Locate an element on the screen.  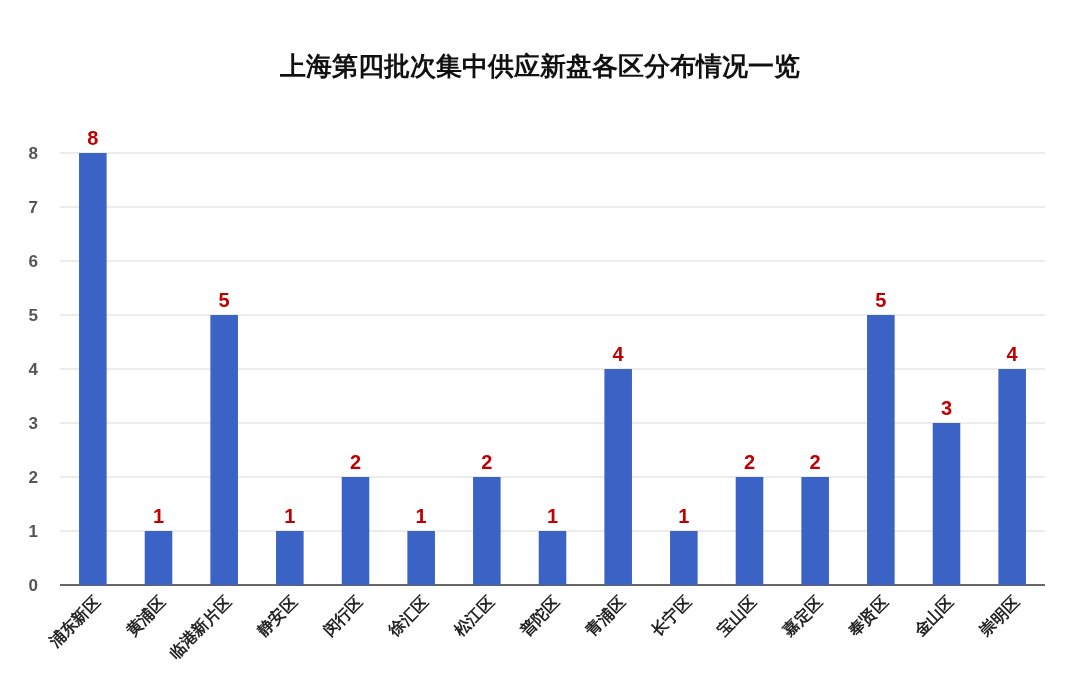
data-label: 8 is located at coordinates (93, 138).